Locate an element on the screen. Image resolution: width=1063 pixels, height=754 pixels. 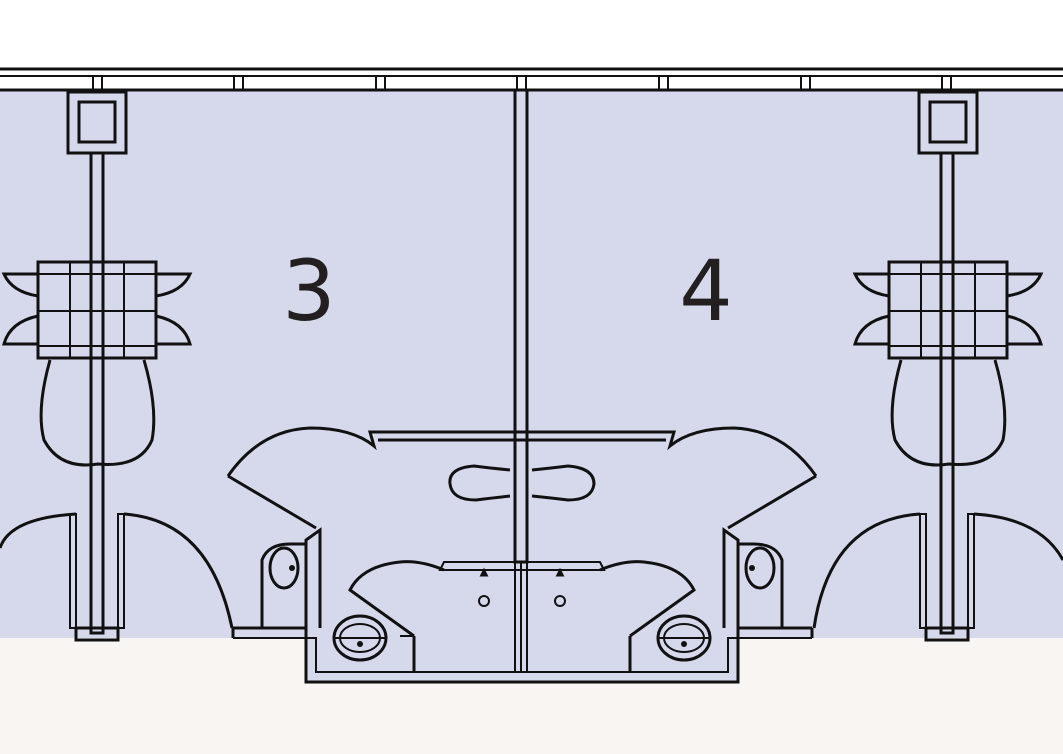
exterior-wall is located at coordinates (531, 79).